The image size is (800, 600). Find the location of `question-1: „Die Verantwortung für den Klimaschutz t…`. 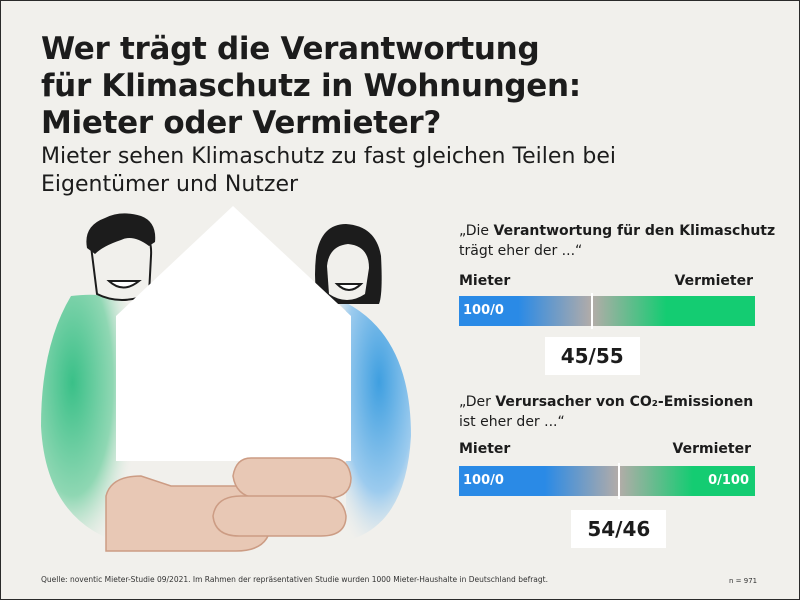

question-1: „Die Verantwortung für den Klimaschutz t… is located at coordinates (619, 241).